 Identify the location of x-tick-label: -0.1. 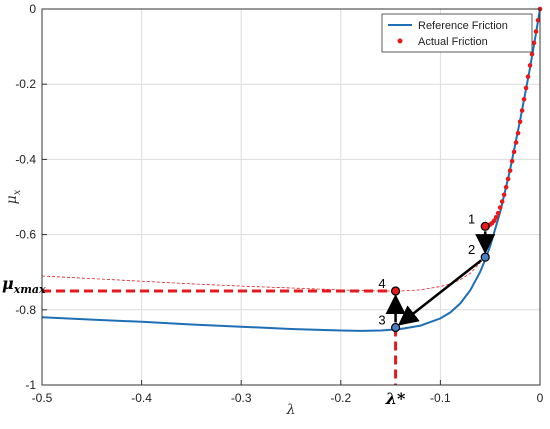
(440, 398).